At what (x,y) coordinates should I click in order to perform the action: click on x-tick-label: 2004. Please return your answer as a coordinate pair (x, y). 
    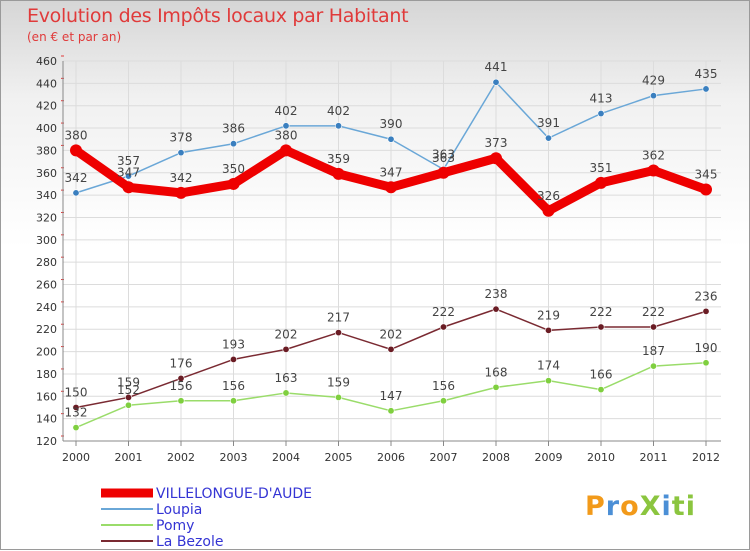
    Looking at the image, I should click on (286, 457).